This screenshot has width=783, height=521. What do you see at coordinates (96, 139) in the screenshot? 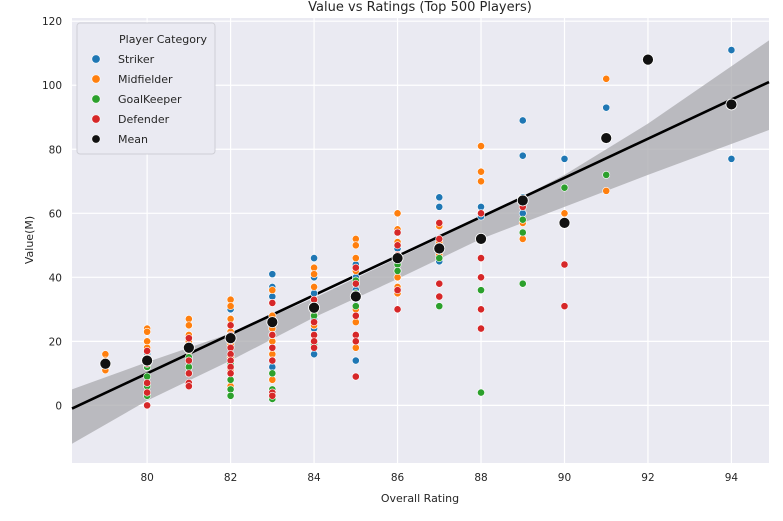
I see `legend-marker-mean` at bounding box center [96, 139].